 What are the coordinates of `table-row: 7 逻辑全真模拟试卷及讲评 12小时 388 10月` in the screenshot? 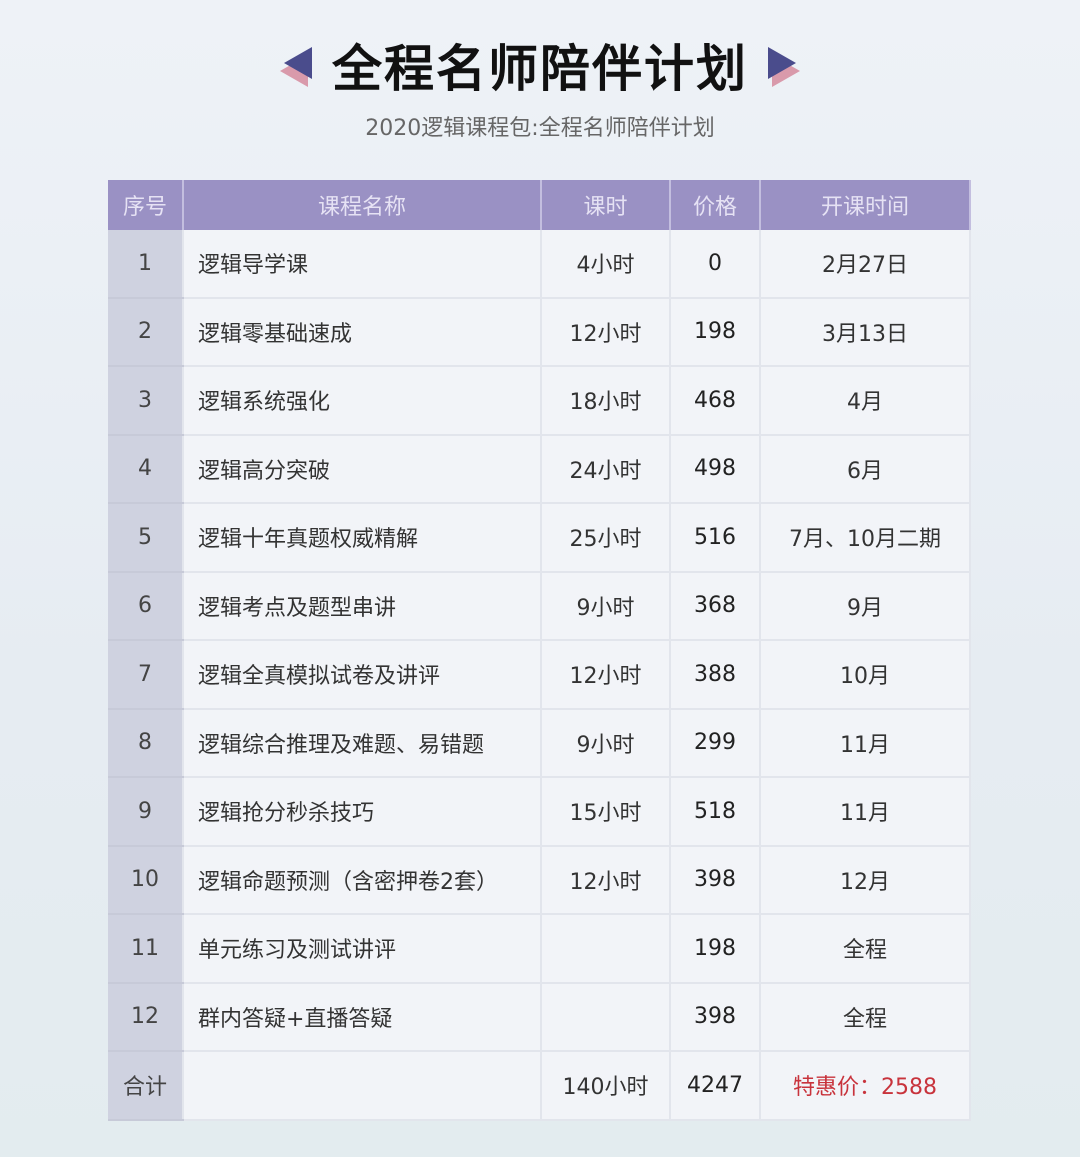 It's located at (539, 675).